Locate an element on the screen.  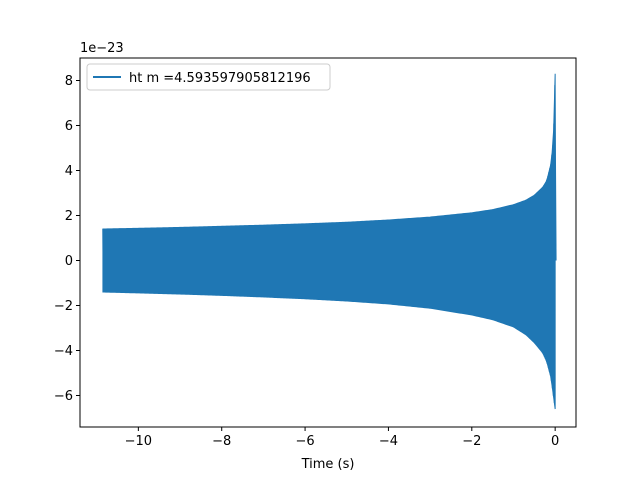
y-tick-label: 2 is located at coordinates (69, 216).